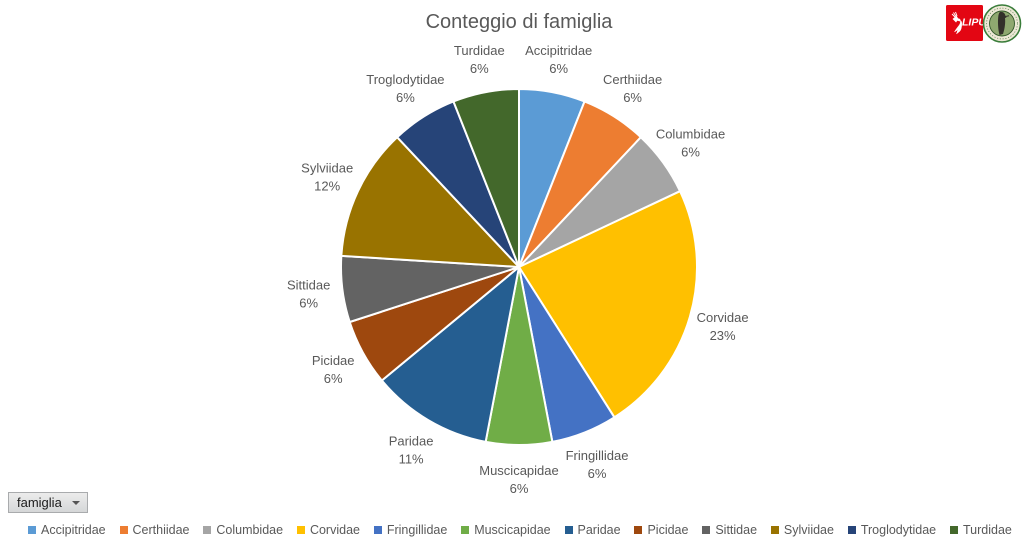 The width and height of the screenshot is (1024, 552). Describe the element at coordinates (723, 326) in the screenshot. I see `slice-label: Corvidae 23%` at that location.